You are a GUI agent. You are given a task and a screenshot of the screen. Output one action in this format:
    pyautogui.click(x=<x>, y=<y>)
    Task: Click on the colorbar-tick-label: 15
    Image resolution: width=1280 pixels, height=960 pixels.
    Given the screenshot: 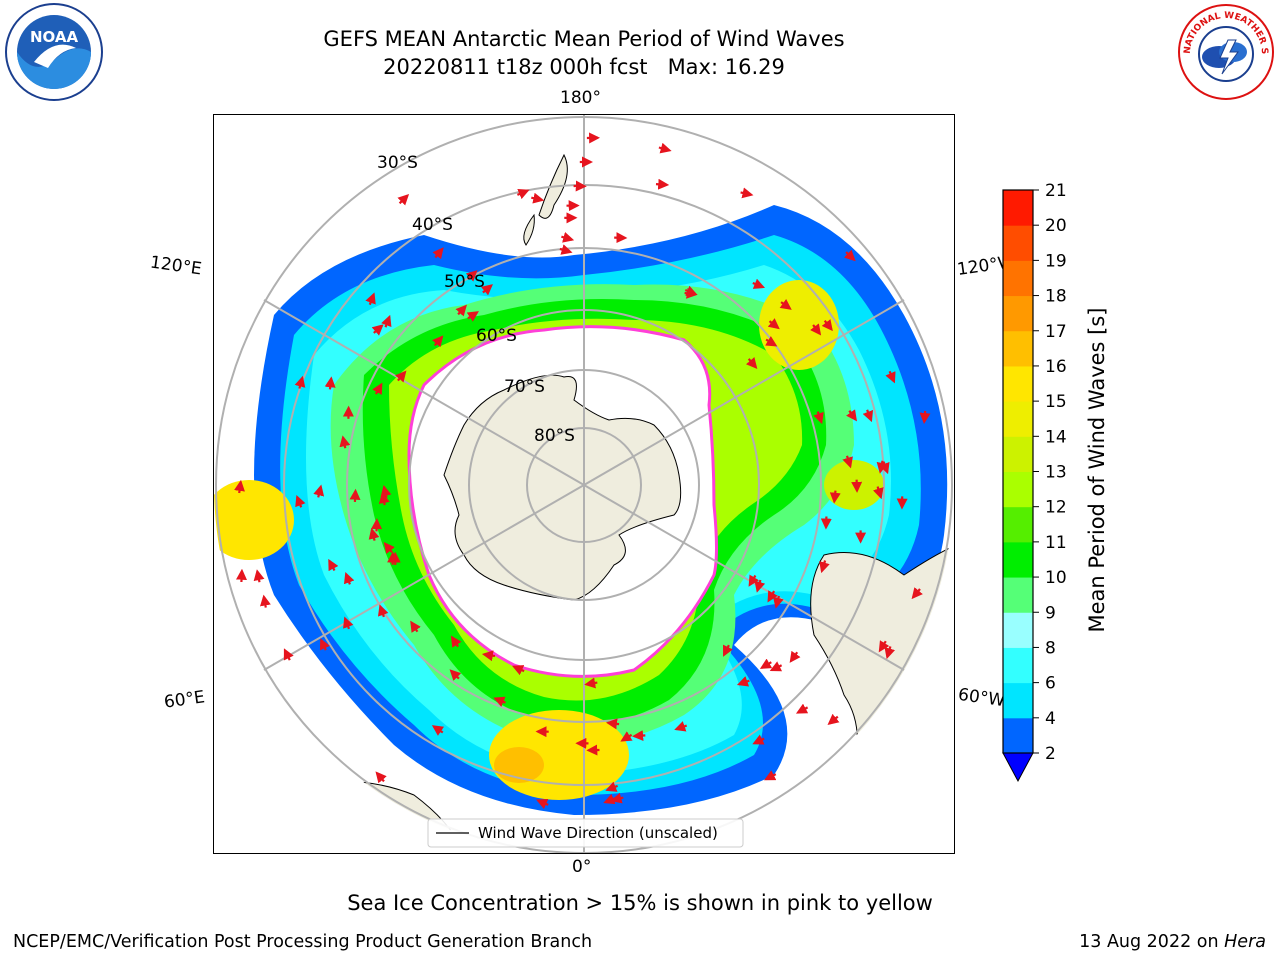 What is the action you would take?
    pyautogui.click(x=1056, y=402)
    